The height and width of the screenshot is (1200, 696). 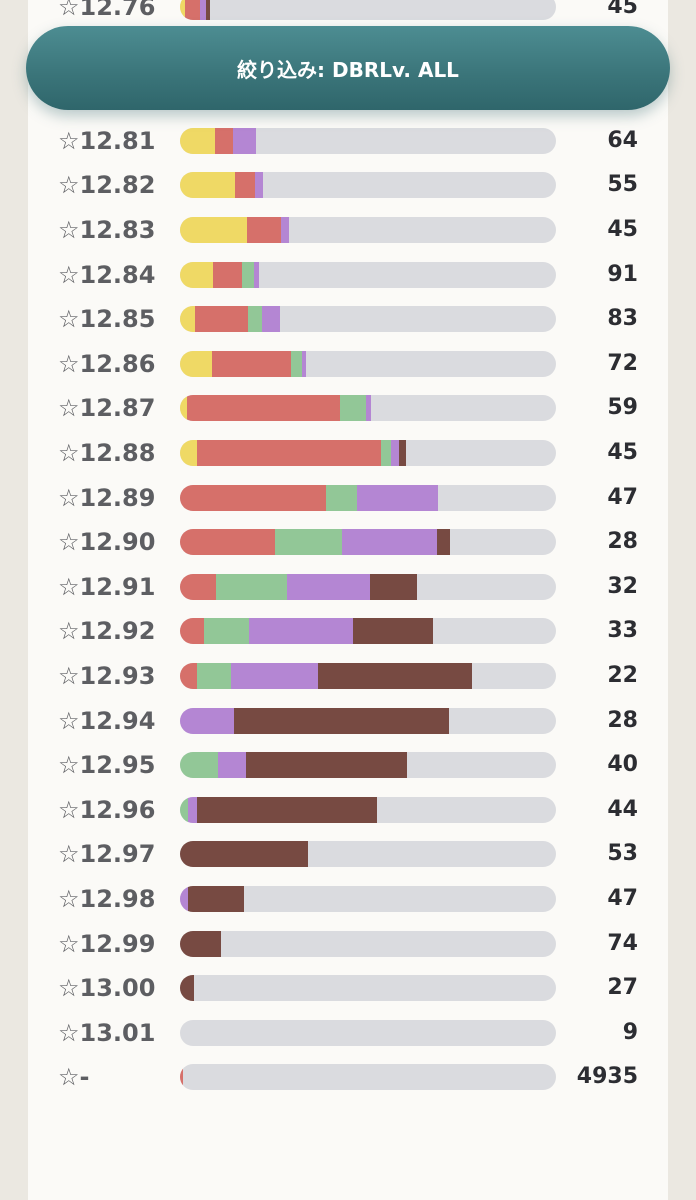 I want to click on level-row: ☆12.95 40, so click(x=348, y=765).